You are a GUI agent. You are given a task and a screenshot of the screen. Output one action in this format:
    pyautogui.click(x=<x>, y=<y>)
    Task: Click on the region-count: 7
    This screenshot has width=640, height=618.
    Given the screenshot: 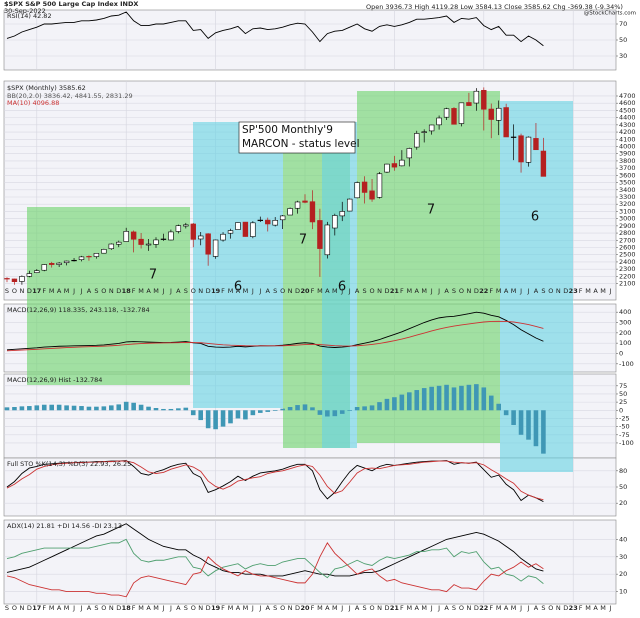 What is the action you would take?
    pyautogui.click(x=153, y=275)
    